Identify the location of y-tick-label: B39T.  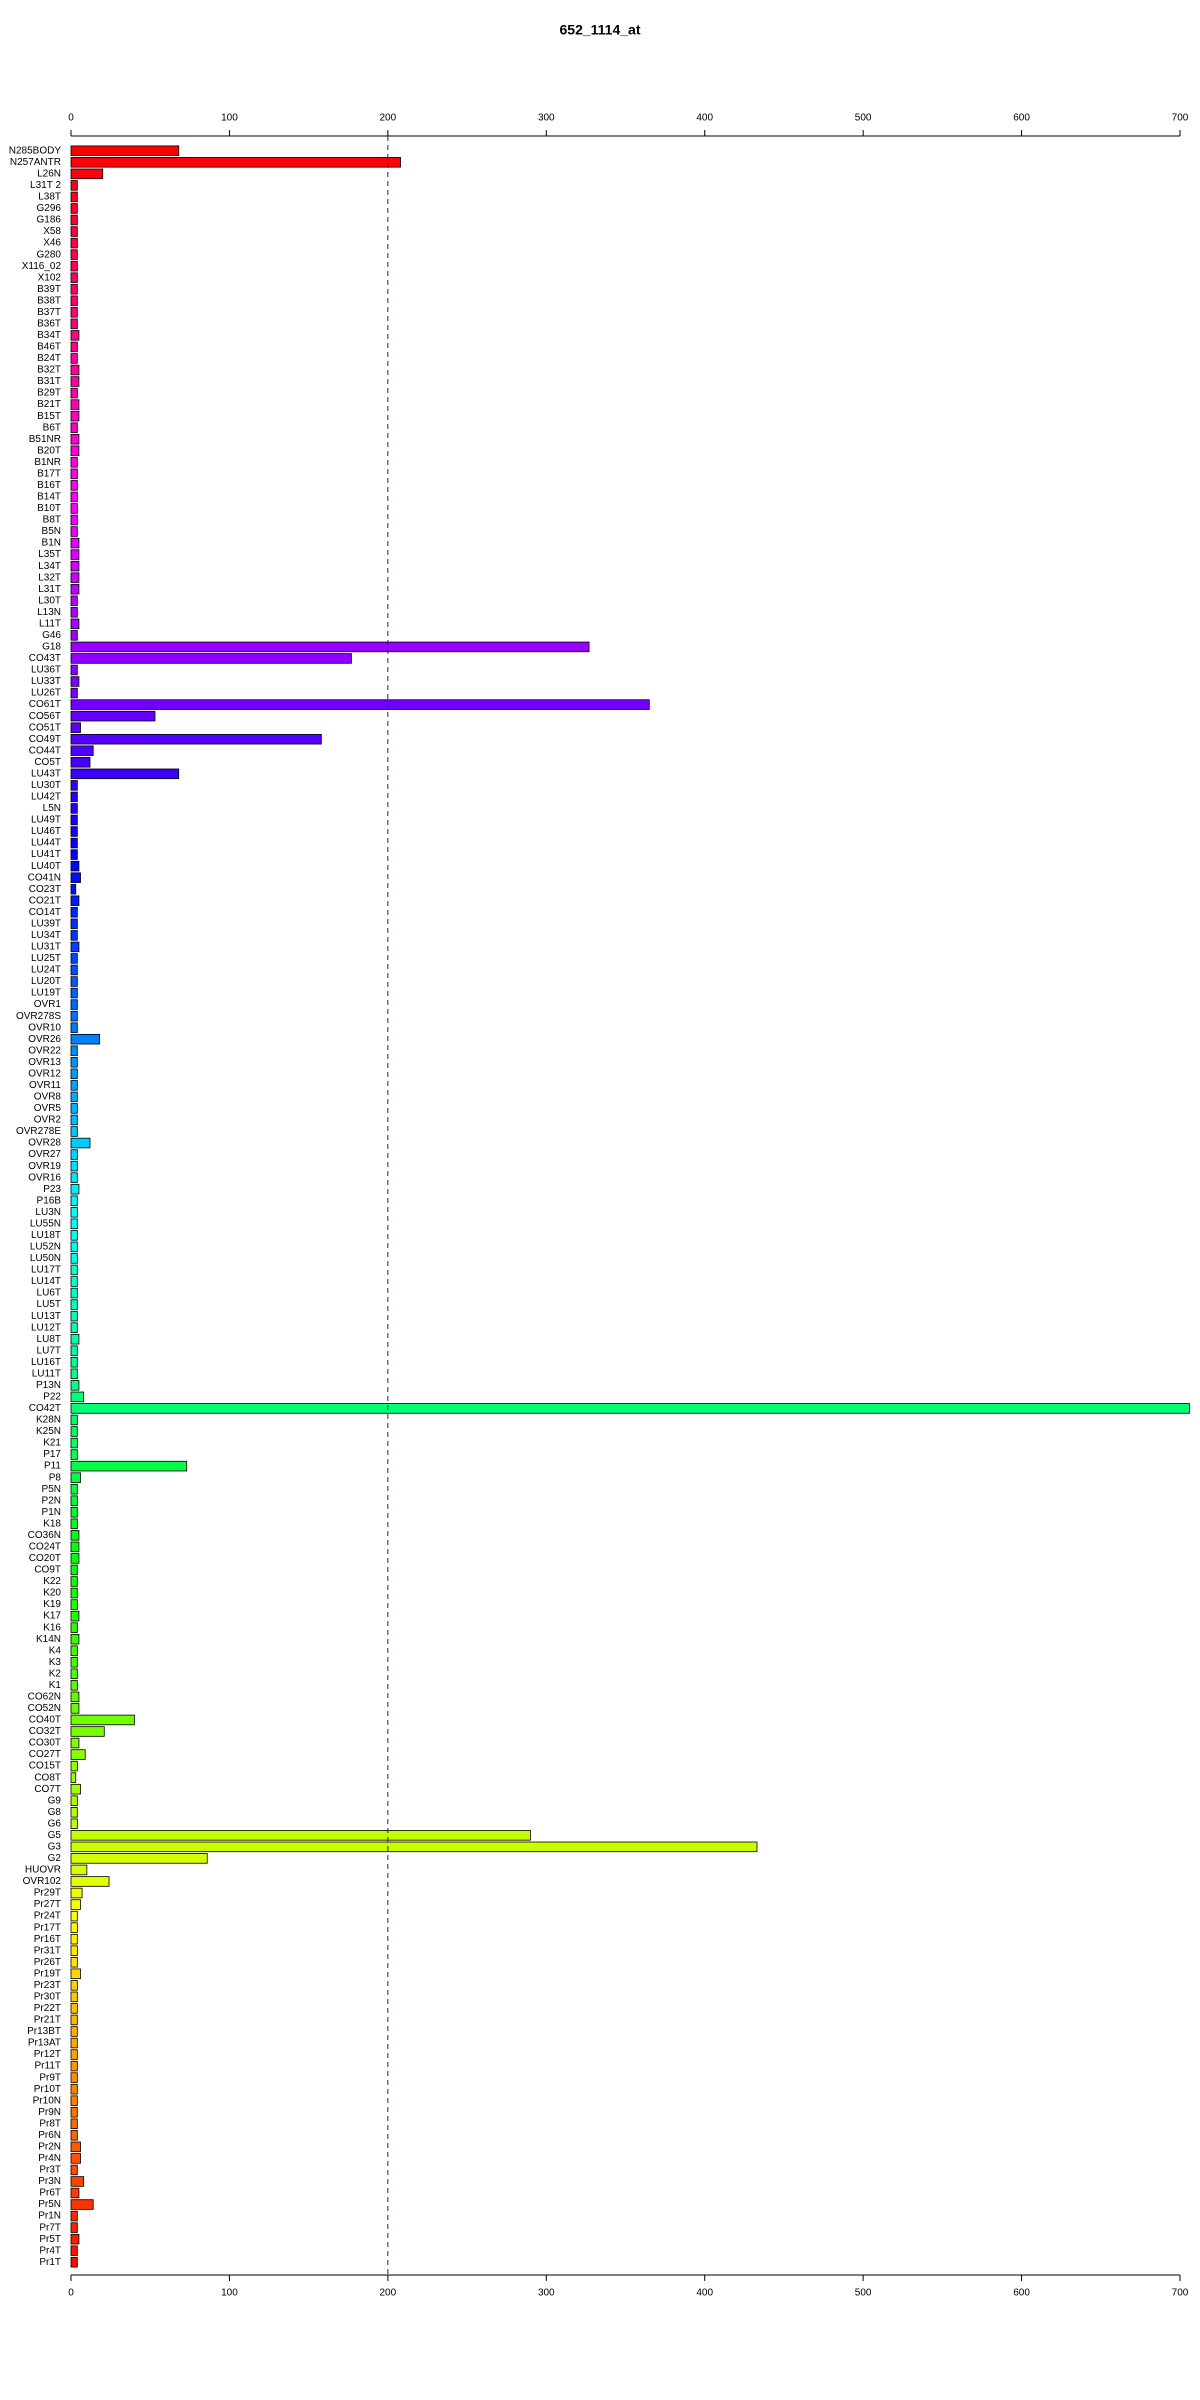
(49, 289).